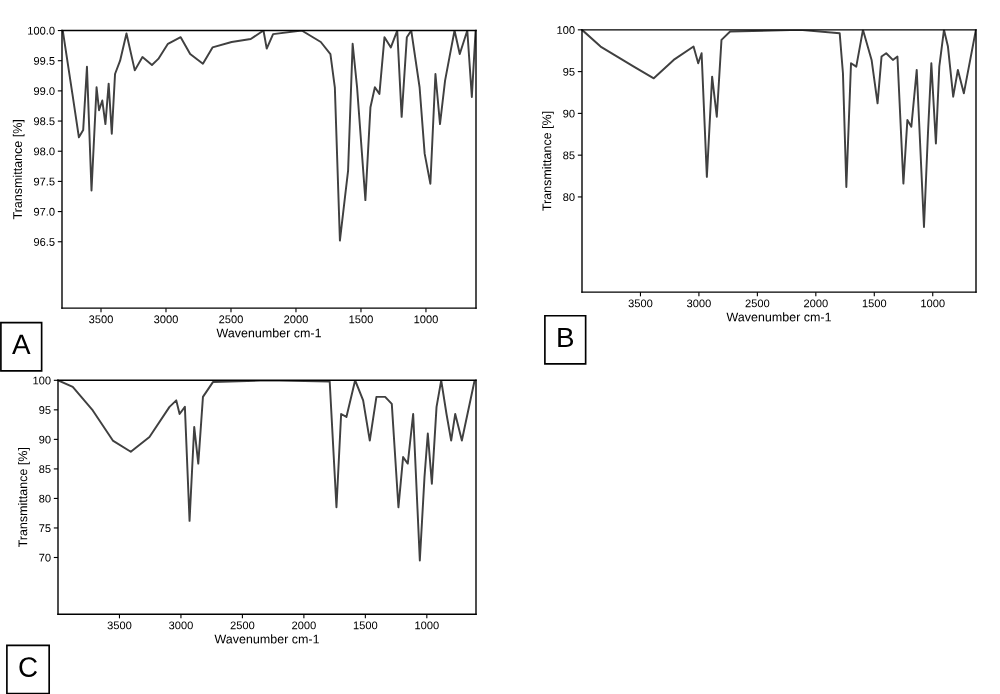 The height and width of the screenshot is (694, 1000). What do you see at coordinates (566, 337) in the screenshot?
I see `text: B` at bounding box center [566, 337].